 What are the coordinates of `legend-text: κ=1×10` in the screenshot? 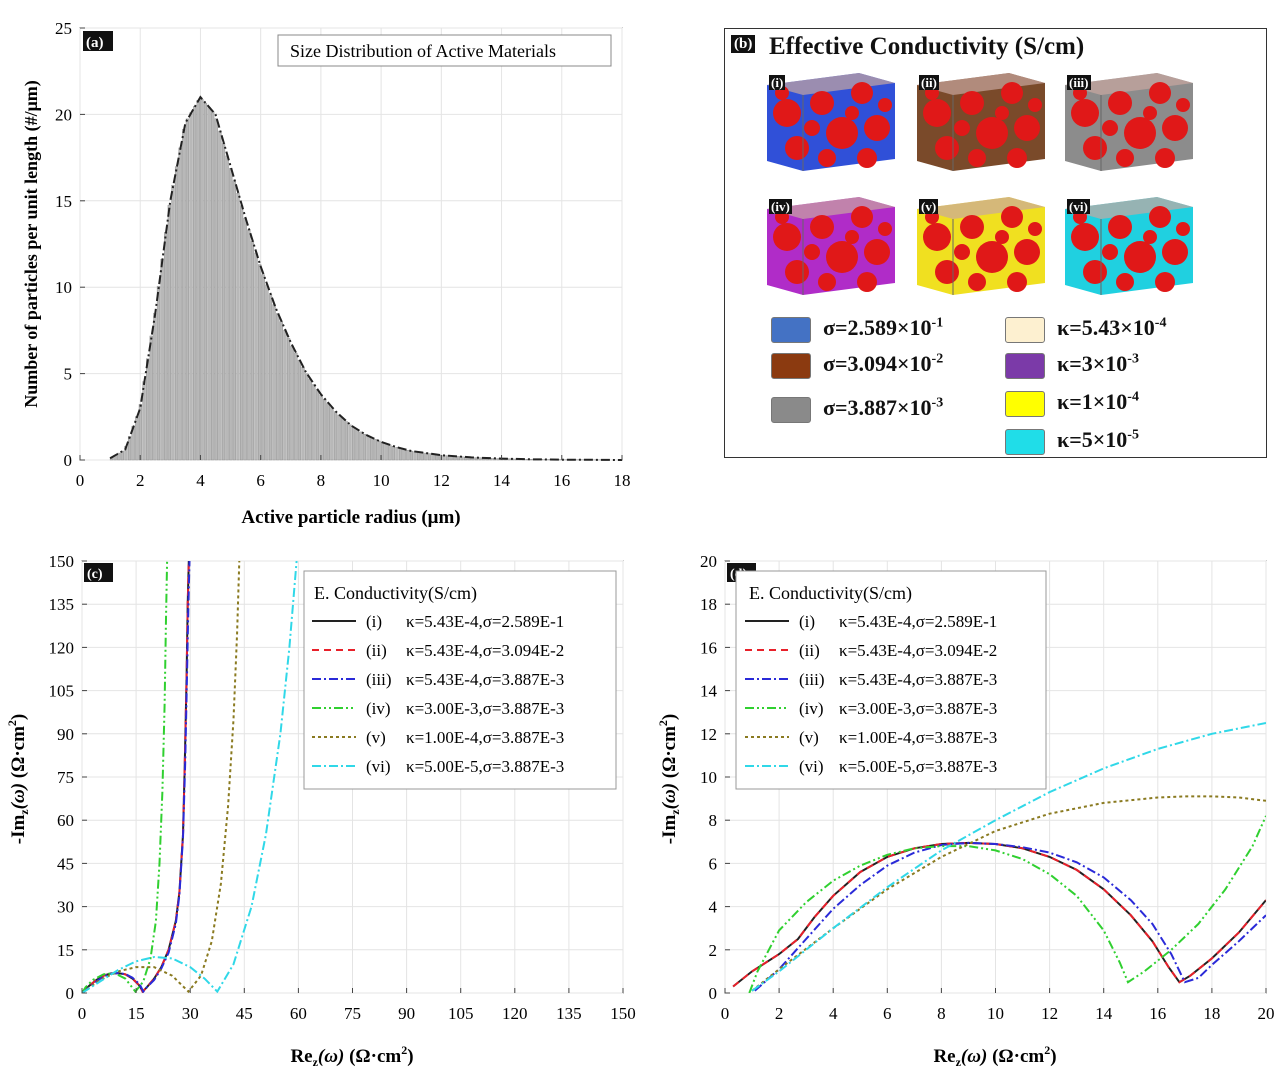 It's located at (1092, 401).